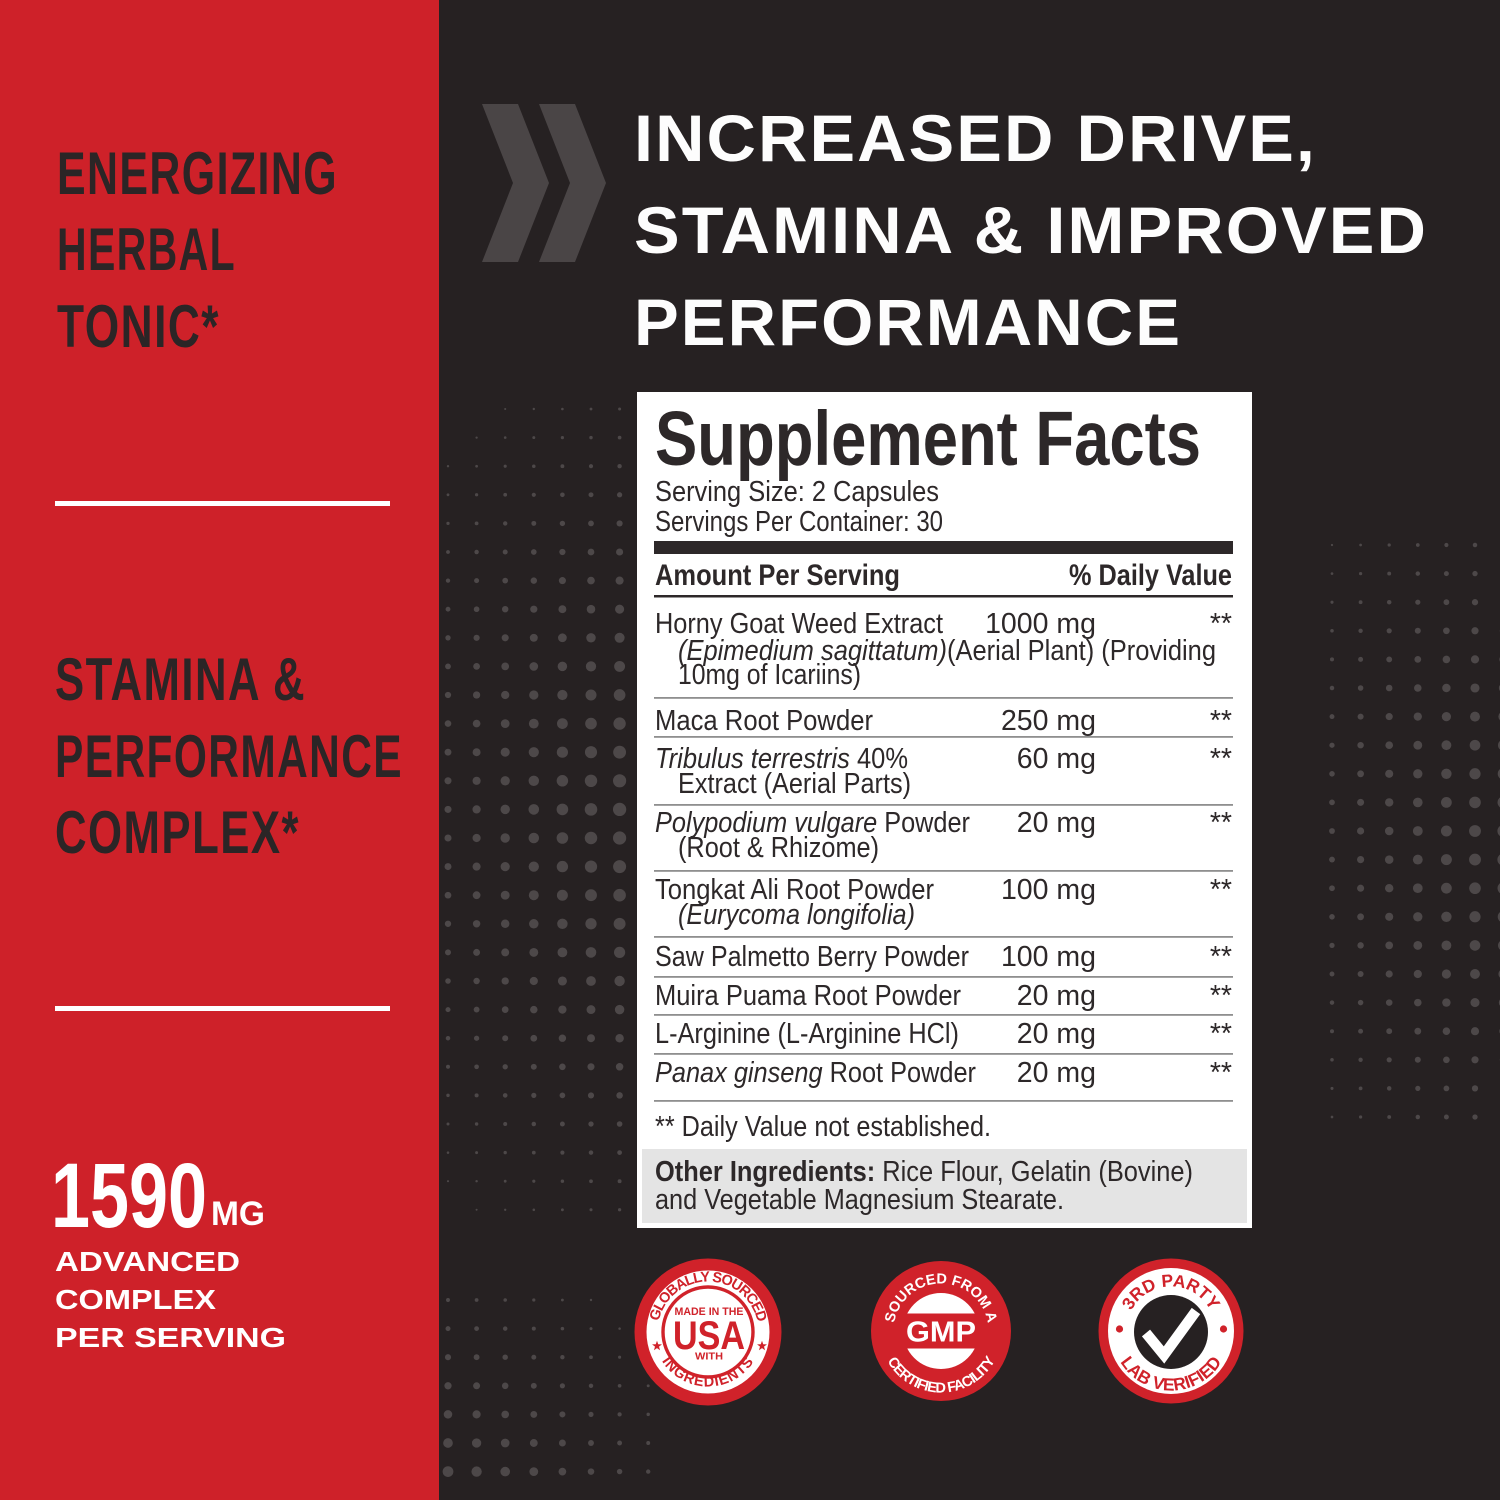 This screenshot has height=1500, width=1500. What do you see at coordinates (808, 996) in the screenshot?
I see `svg-text: Muira Puama Root Powder` at bounding box center [808, 996].